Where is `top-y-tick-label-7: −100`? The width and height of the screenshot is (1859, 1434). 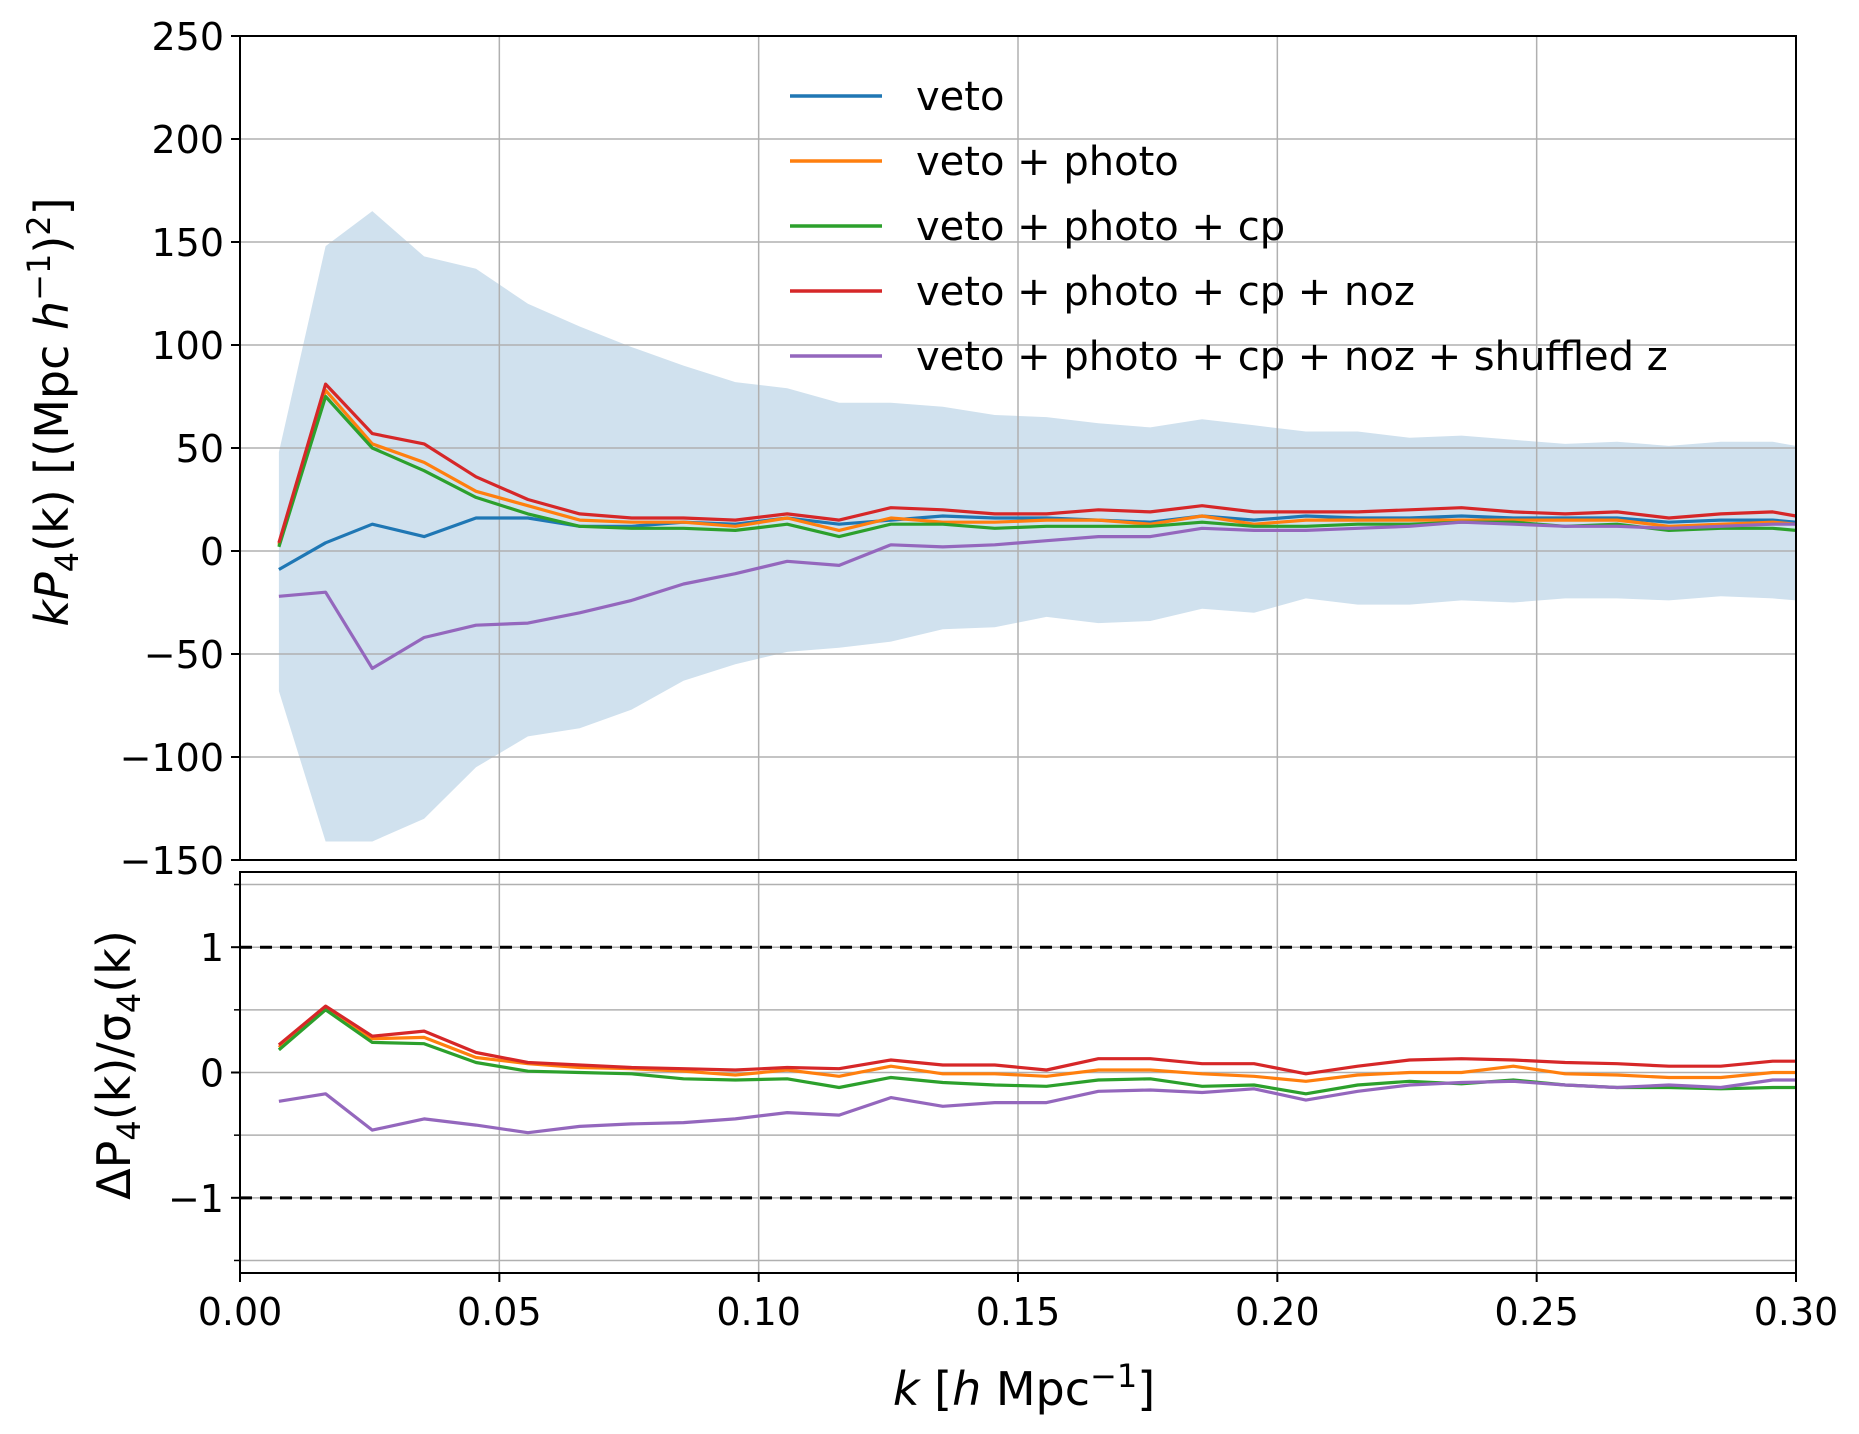 top-y-tick-label-7: −100 is located at coordinates (172, 758).